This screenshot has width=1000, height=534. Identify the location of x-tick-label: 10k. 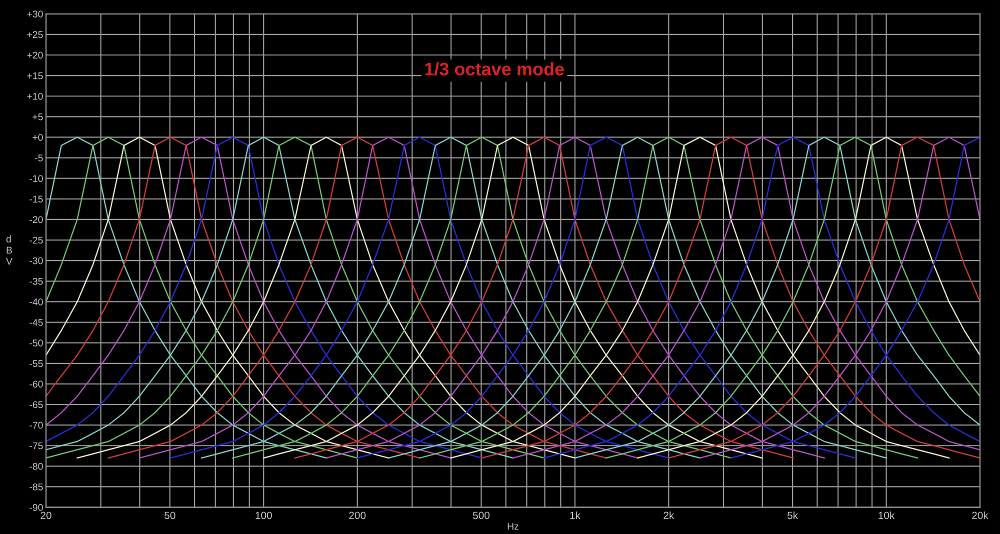
(886, 515).